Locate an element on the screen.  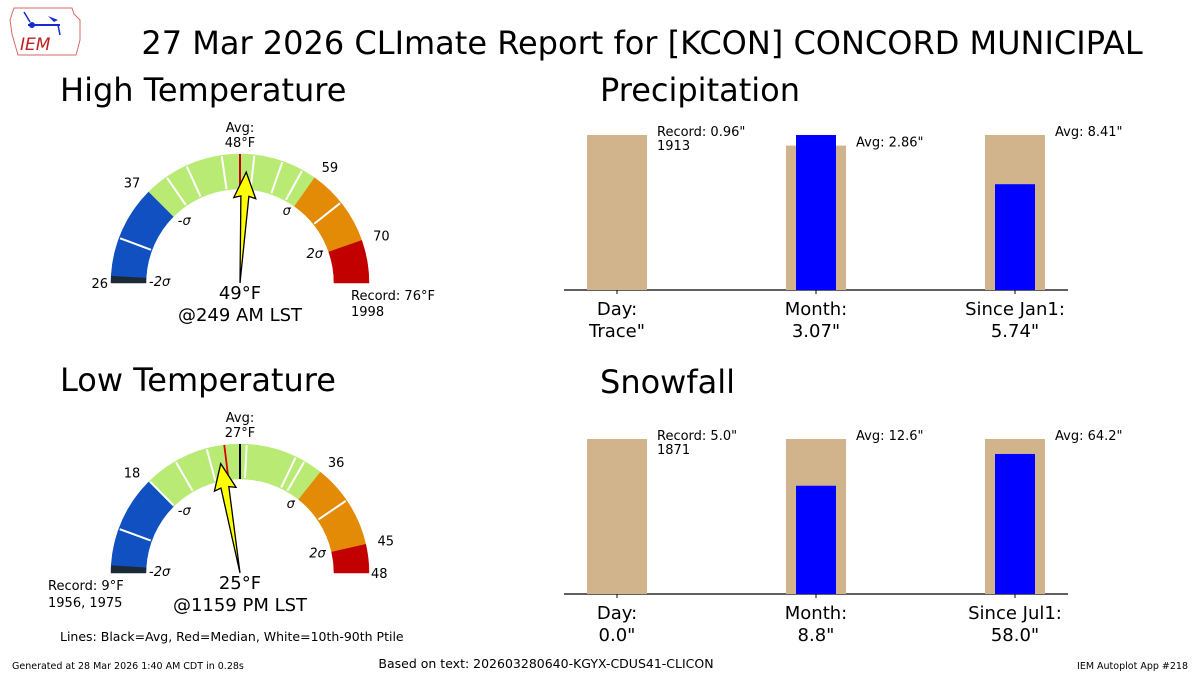
observed-time: @1159 PM LST is located at coordinates (240, 605).